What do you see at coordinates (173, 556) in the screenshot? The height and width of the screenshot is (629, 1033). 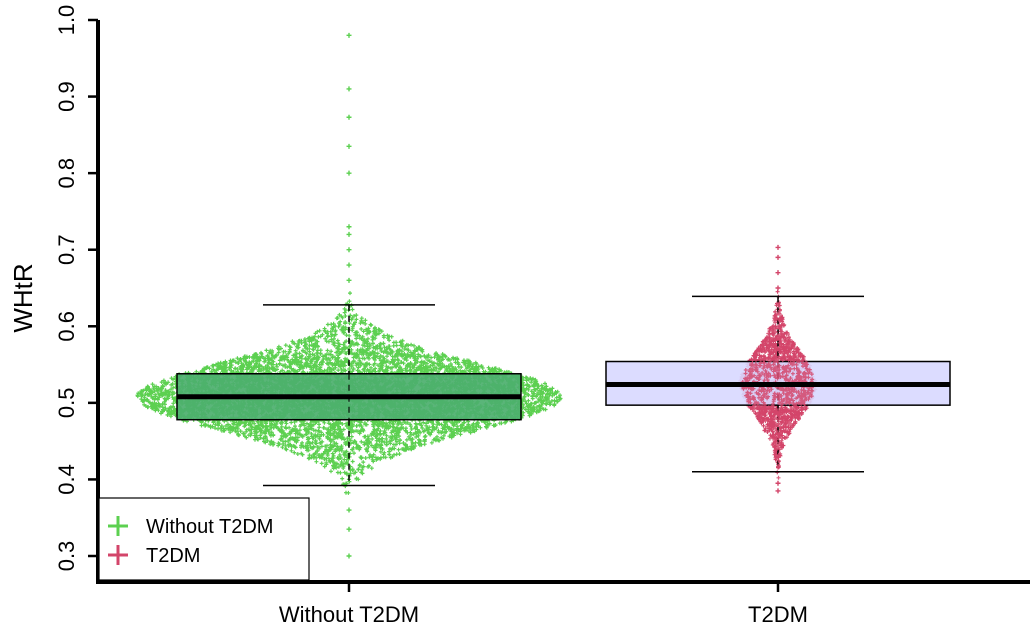 I see `legend-label: T2DM` at bounding box center [173, 556].